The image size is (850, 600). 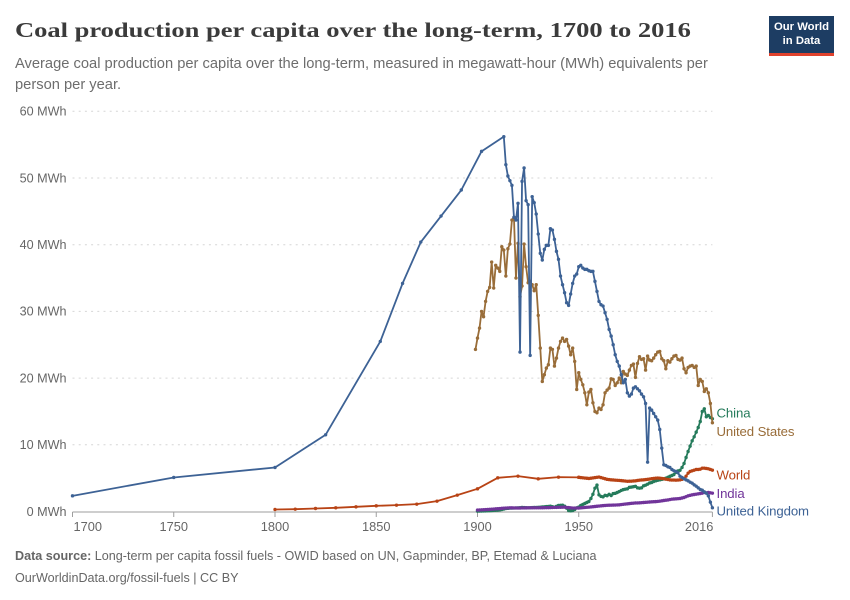 I want to click on svg-text: 10 MWh, so click(x=43, y=445).